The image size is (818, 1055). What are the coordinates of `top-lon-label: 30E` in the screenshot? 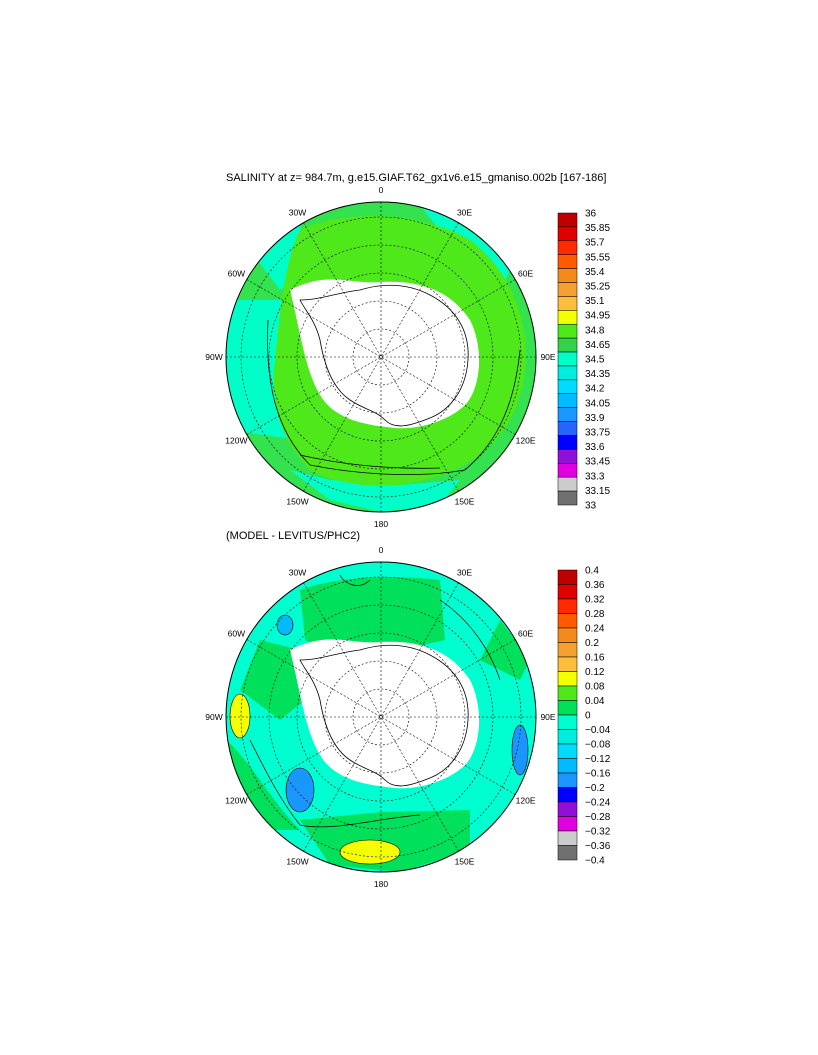 It's located at (464, 212).